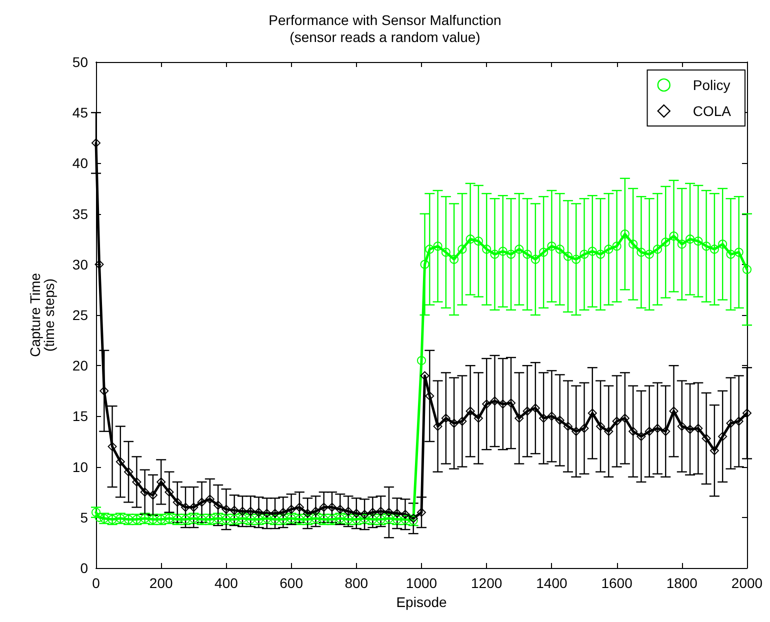 Image resolution: width=770 pixels, height=622 pixels. Describe the element at coordinates (552, 583) in the screenshot. I see `x-tick-label: 1400` at that location.